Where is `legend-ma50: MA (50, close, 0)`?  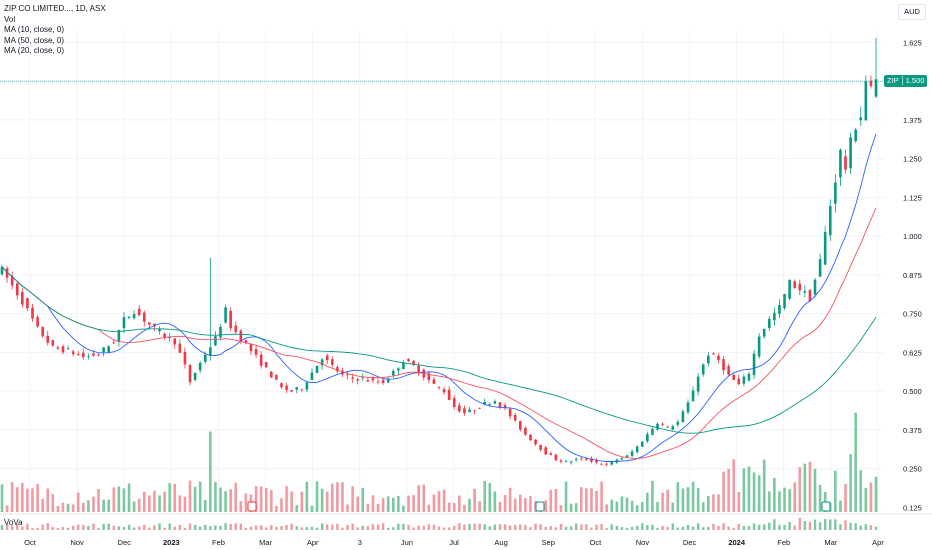
legend-ma50: MA (50, close, 0) is located at coordinates (34, 40).